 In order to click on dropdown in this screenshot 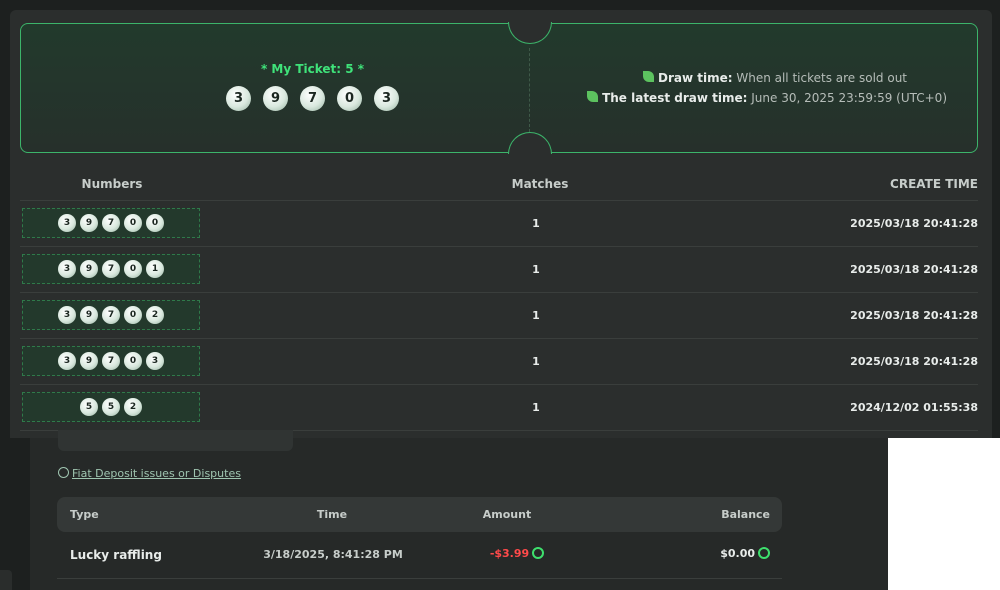, I will do `click(175, 440)`.